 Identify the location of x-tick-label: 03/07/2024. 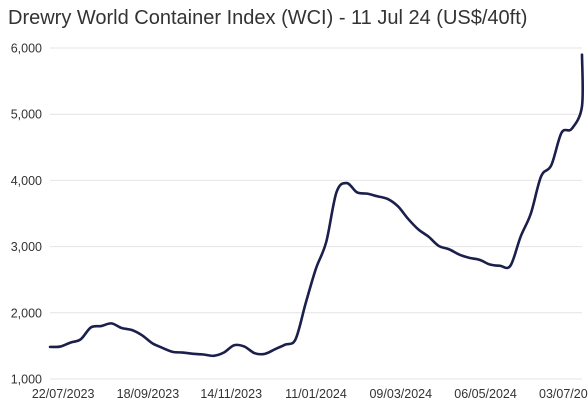
(563, 394).